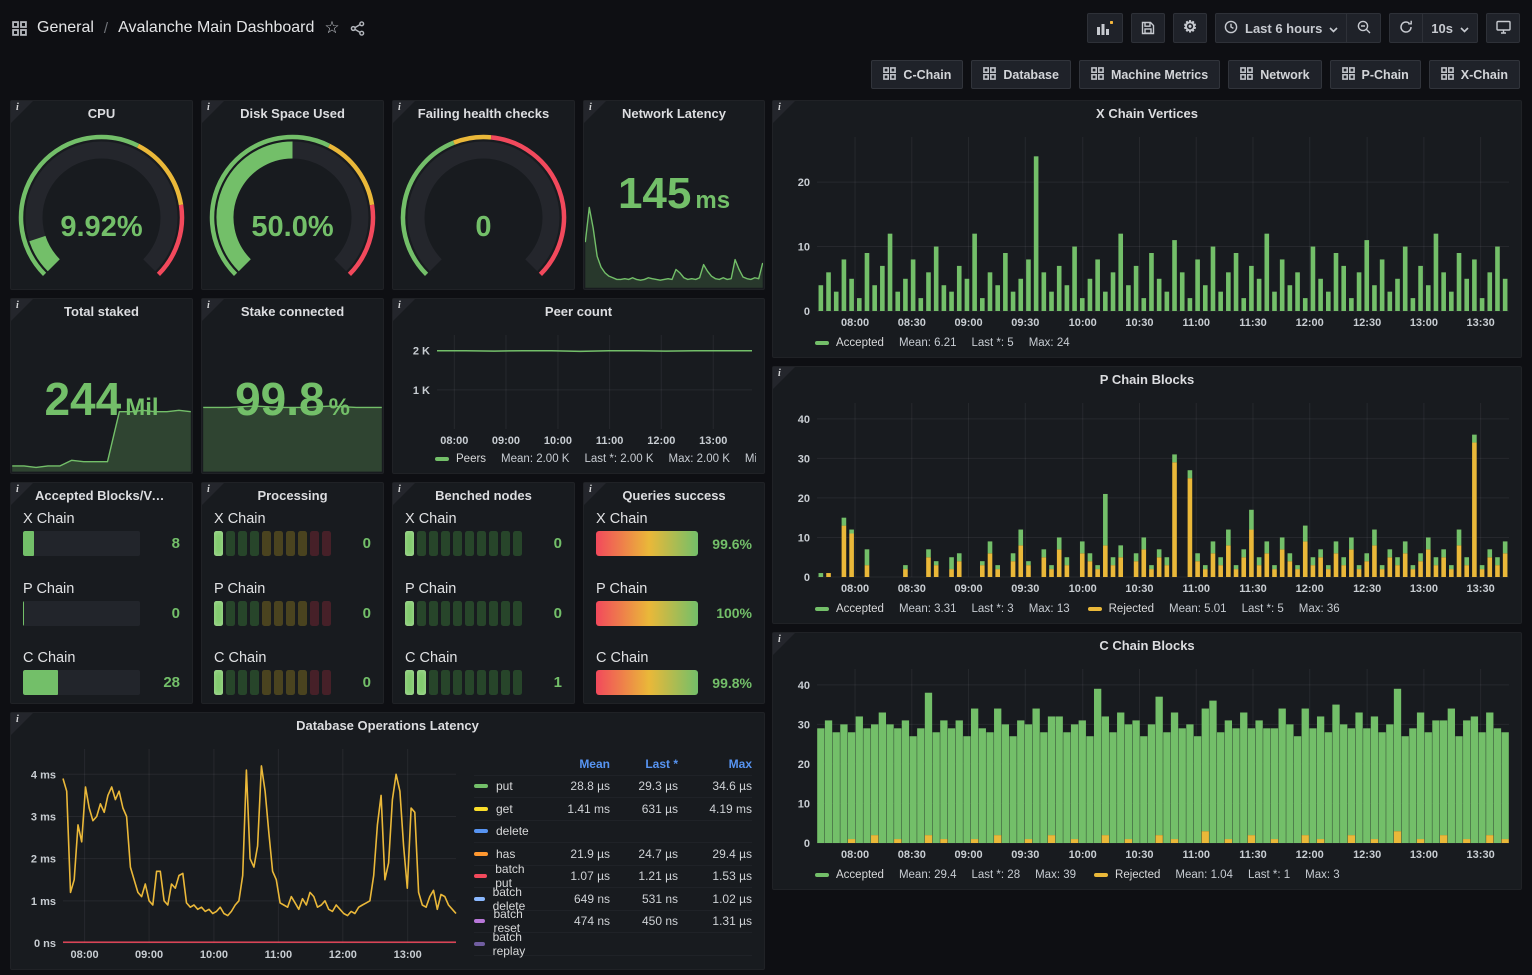 The image size is (1532, 975). I want to click on breadcrumb-section: General, so click(65, 27).